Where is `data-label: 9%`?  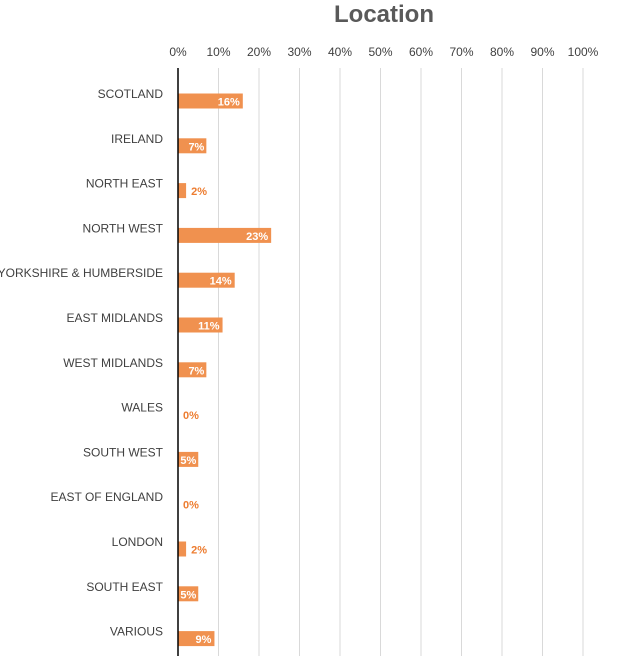
data-label: 9% is located at coordinates (204, 640).